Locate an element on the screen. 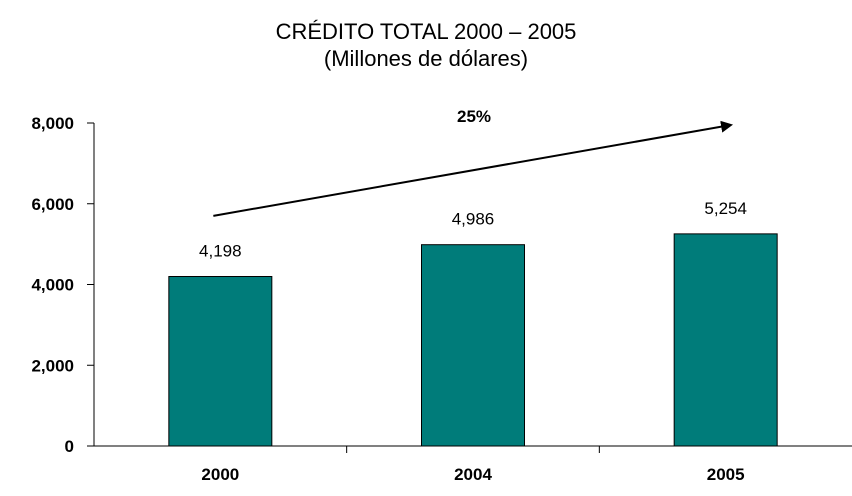  x-tick-label: 2005 is located at coordinates (726, 474).